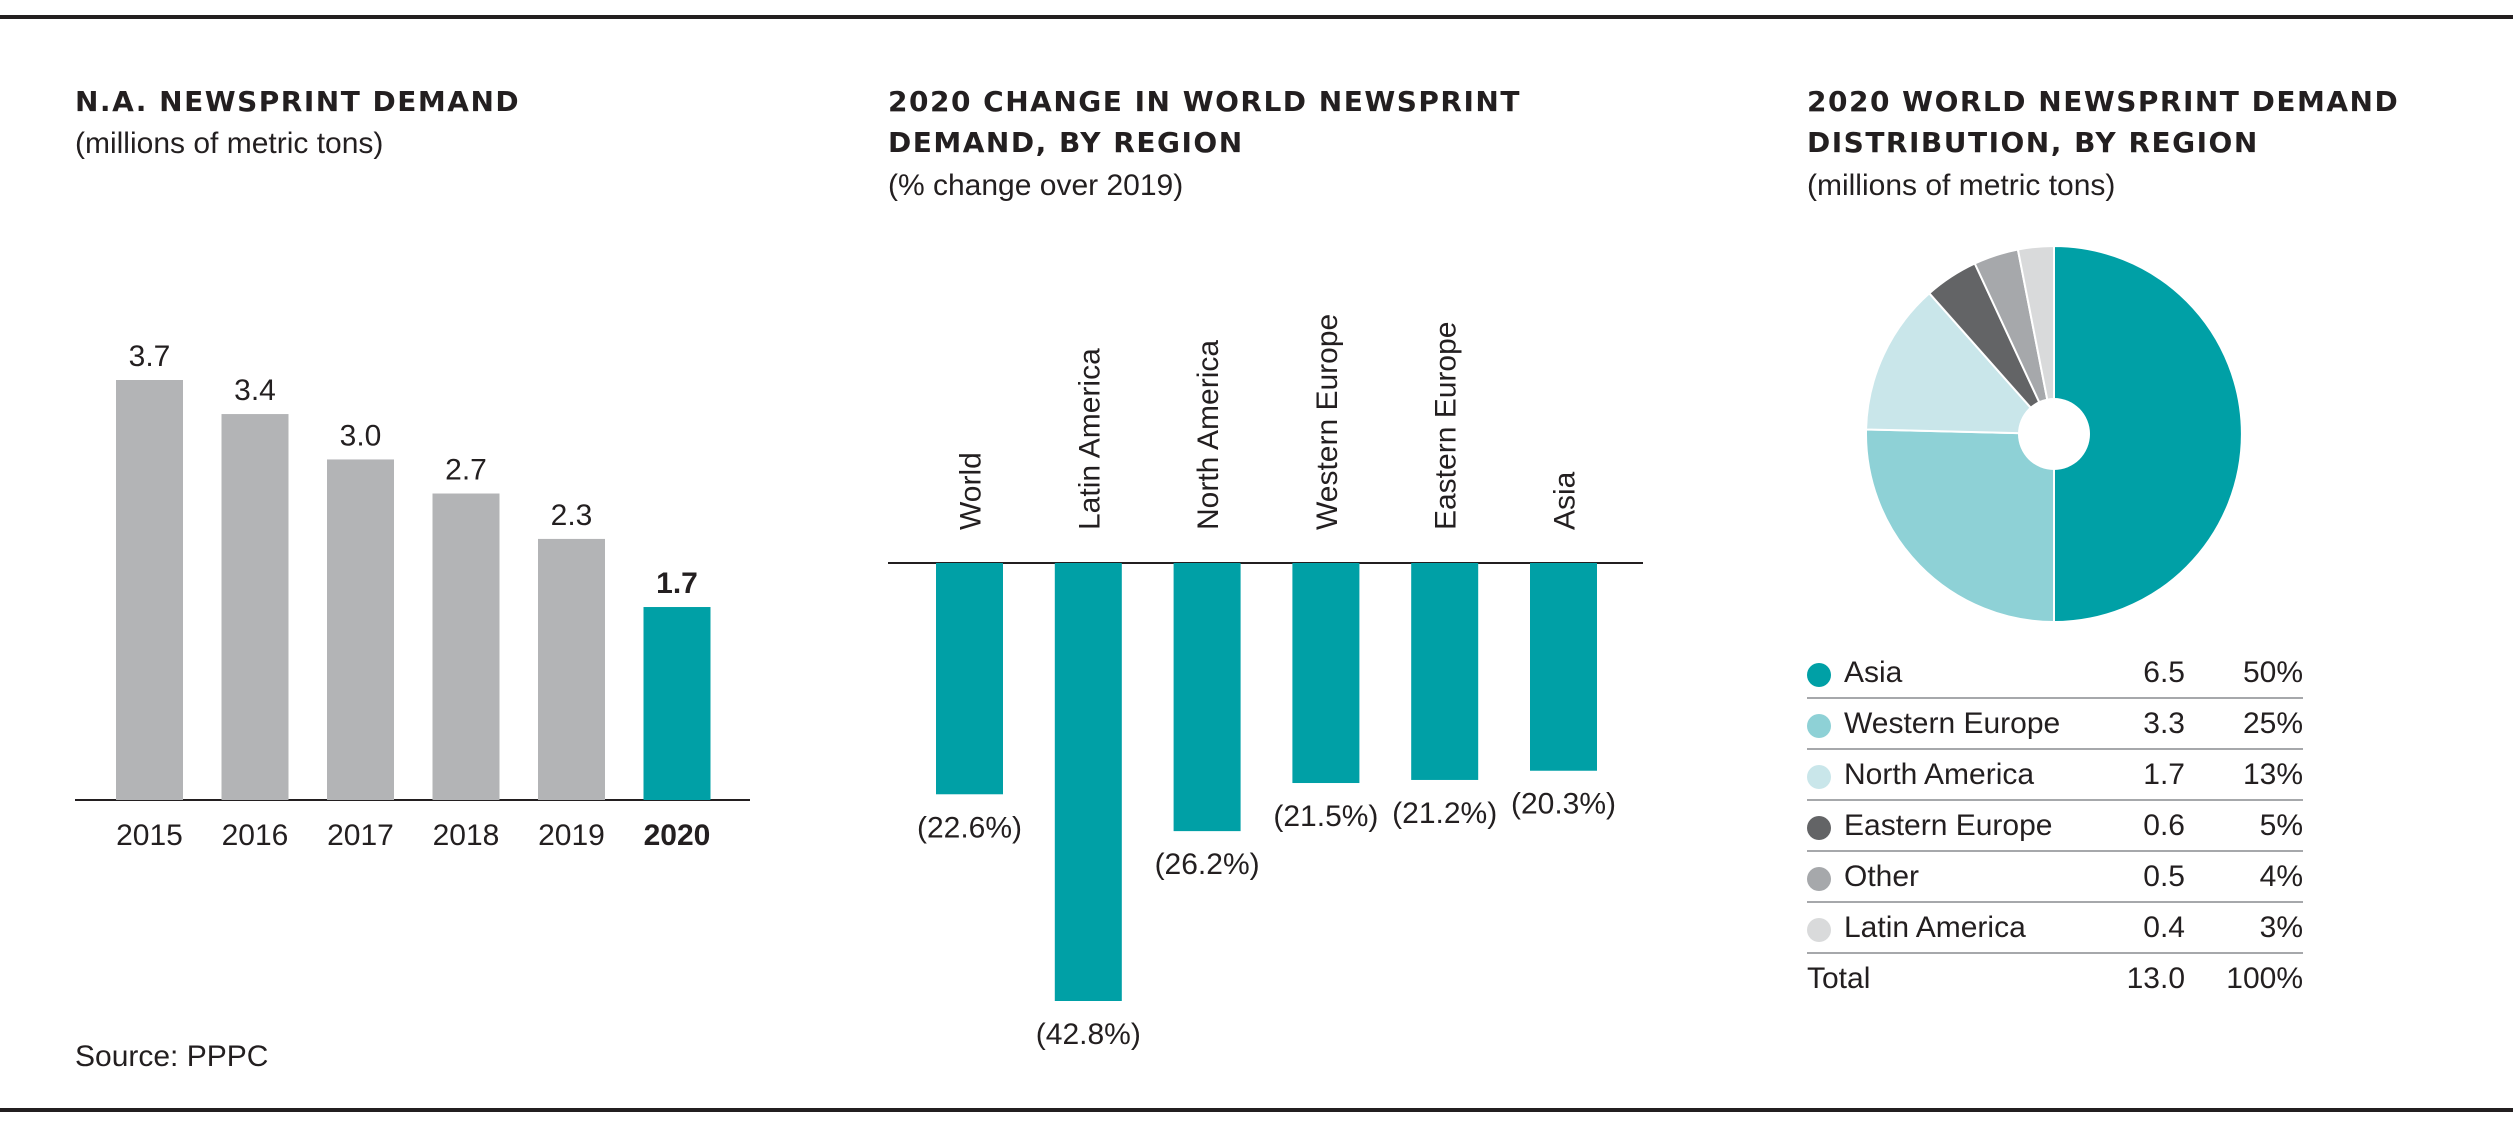 This screenshot has width=2513, height=1145. What do you see at coordinates (2035, 339) in the screenshot?
I see `pie-slice-latin-america` at bounding box center [2035, 339].